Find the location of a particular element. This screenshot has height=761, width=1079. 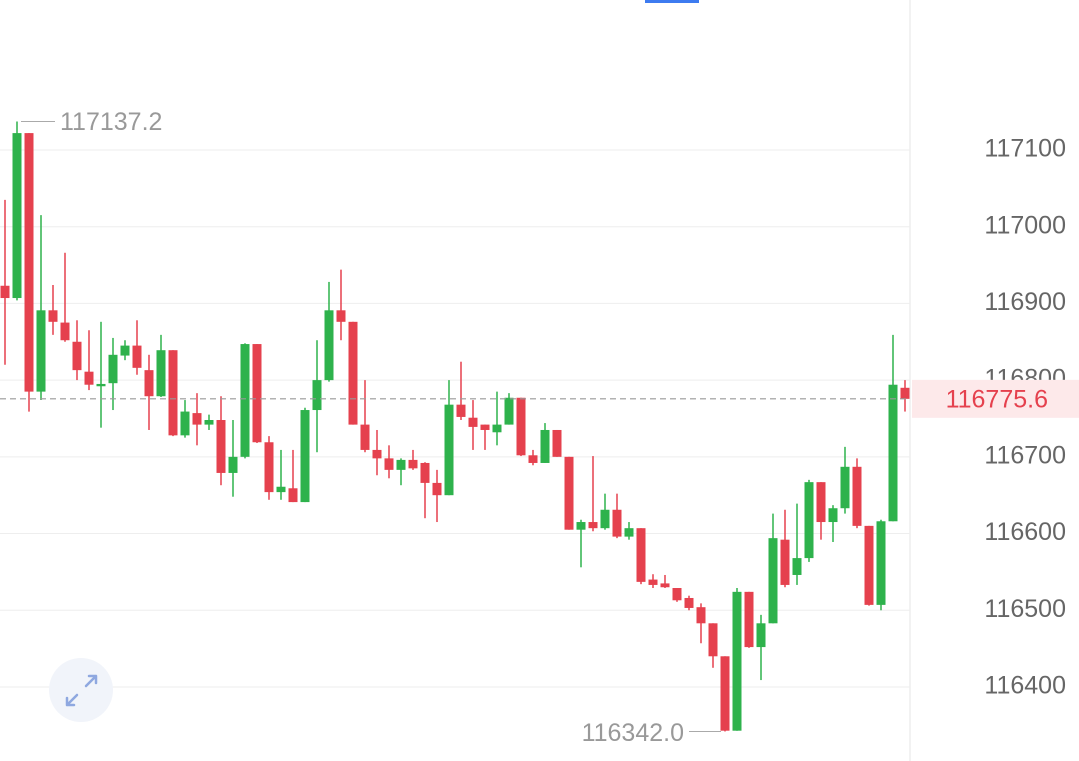

y-tick-label: 116700 is located at coordinates (1025, 455).